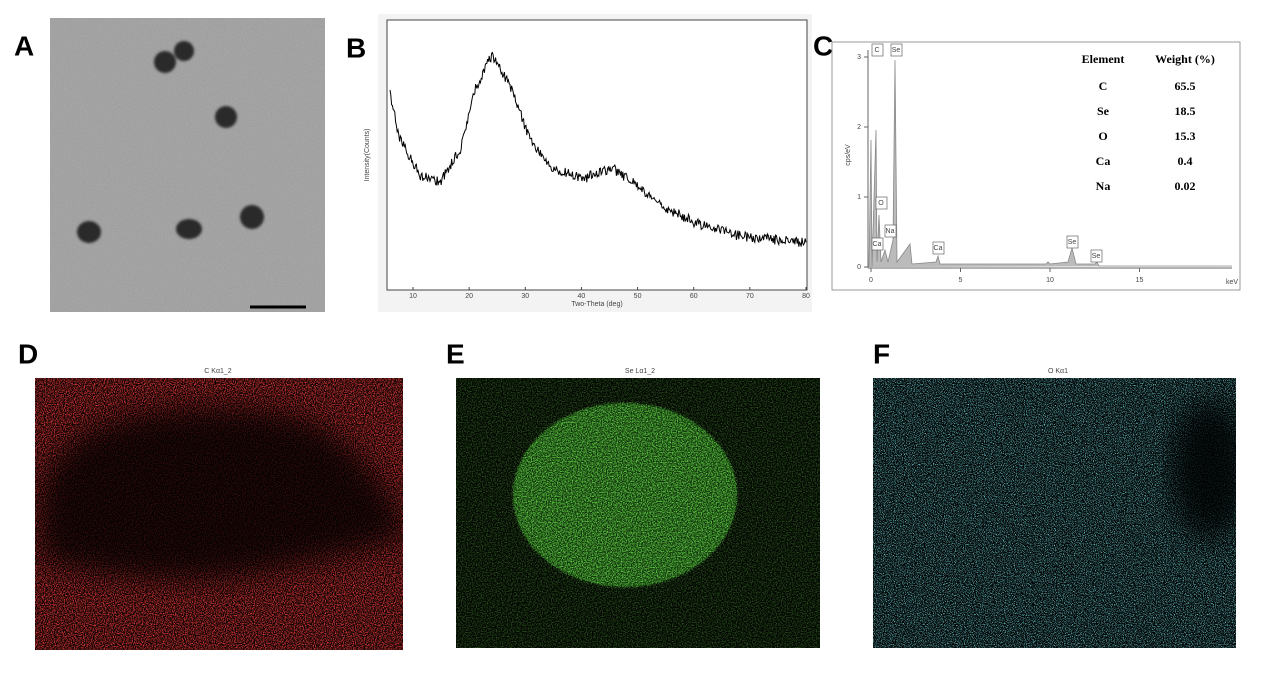 This screenshot has width=1261, height=673. Describe the element at coordinates (455, 353) in the screenshot. I see `panel-label: E` at that location.